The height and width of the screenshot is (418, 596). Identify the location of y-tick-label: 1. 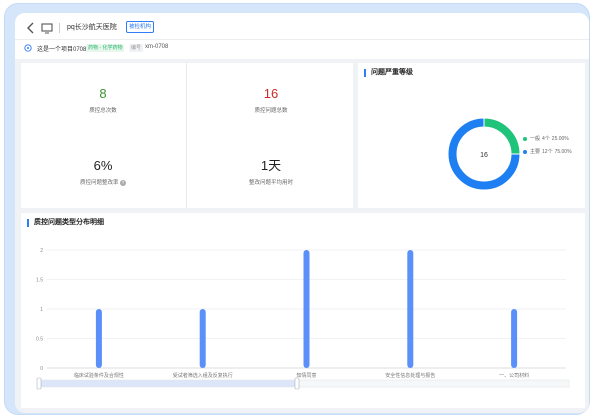
(41, 310).